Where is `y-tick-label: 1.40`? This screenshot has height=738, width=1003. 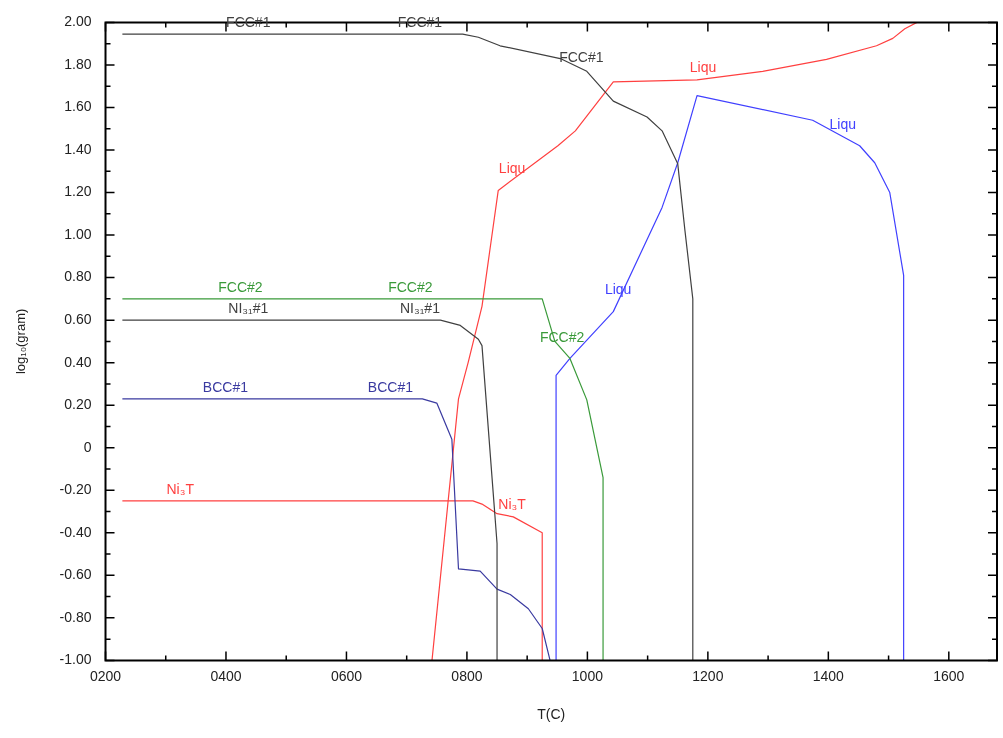 y-tick-label: 1.40 is located at coordinates (78, 148).